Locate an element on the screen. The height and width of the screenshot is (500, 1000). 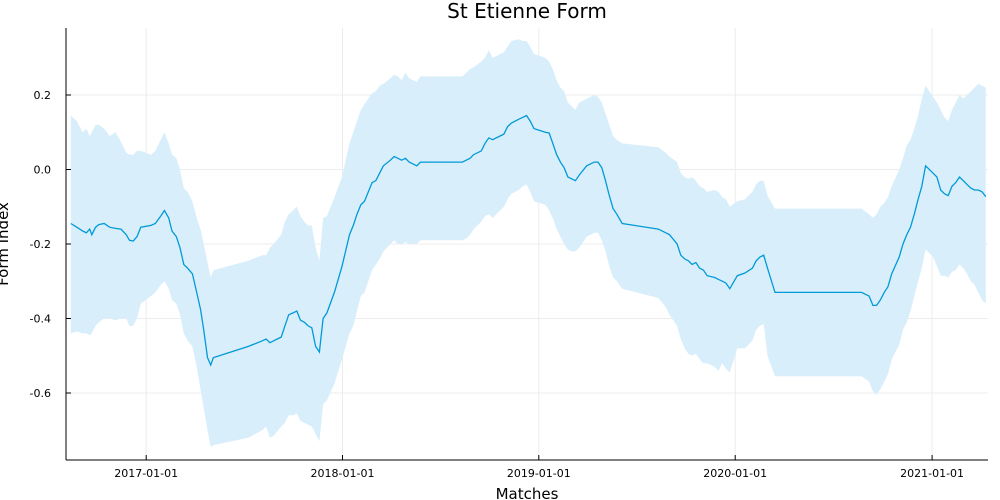
x-tick-label: 2019-01-01 is located at coordinates (539, 473).